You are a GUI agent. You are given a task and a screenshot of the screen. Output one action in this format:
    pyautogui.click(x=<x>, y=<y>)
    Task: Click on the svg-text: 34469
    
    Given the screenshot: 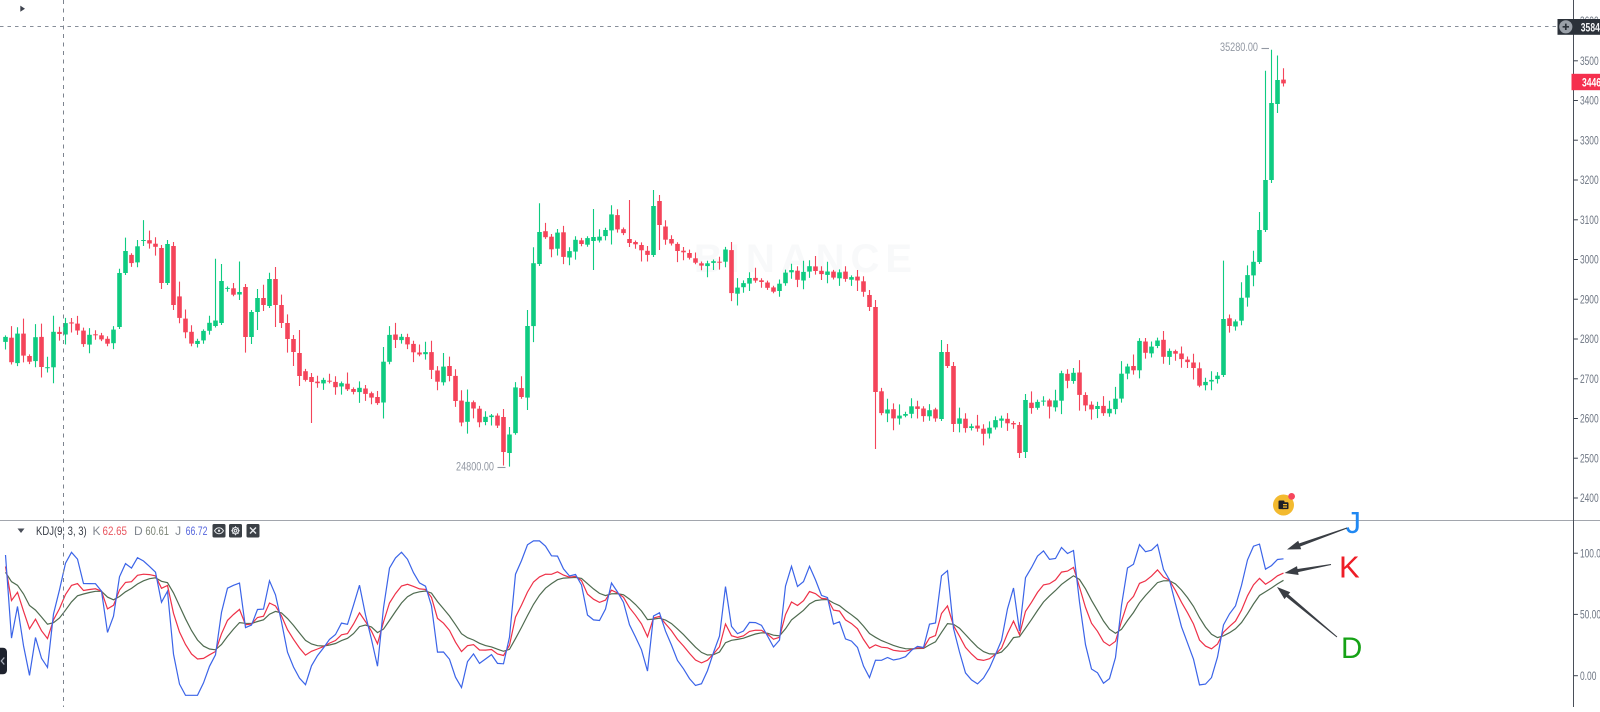 What is the action you would take?
    pyautogui.click(x=1591, y=83)
    